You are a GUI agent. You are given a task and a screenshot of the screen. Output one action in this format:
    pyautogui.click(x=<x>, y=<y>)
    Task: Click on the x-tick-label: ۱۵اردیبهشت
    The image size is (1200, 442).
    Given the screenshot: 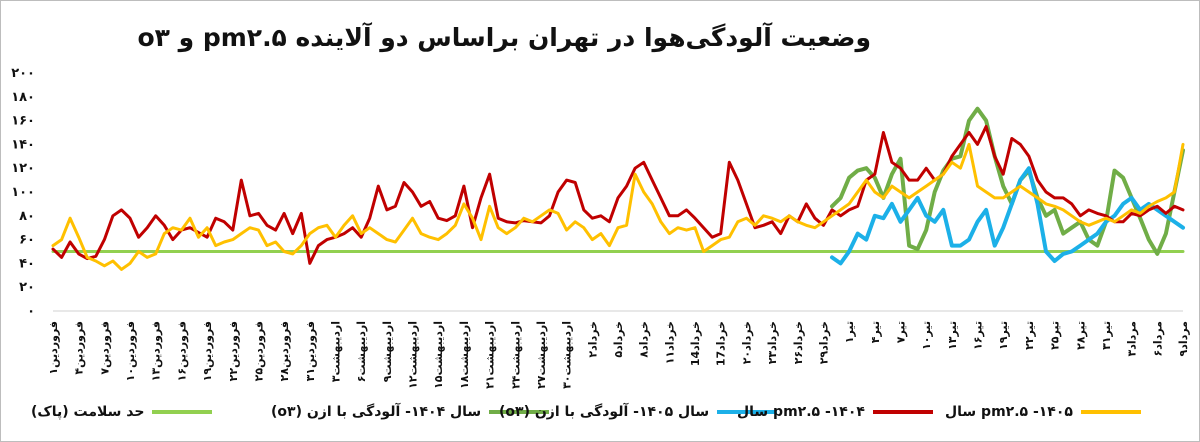 What is the action you would take?
    pyautogui.click(x=438, y=355)
    